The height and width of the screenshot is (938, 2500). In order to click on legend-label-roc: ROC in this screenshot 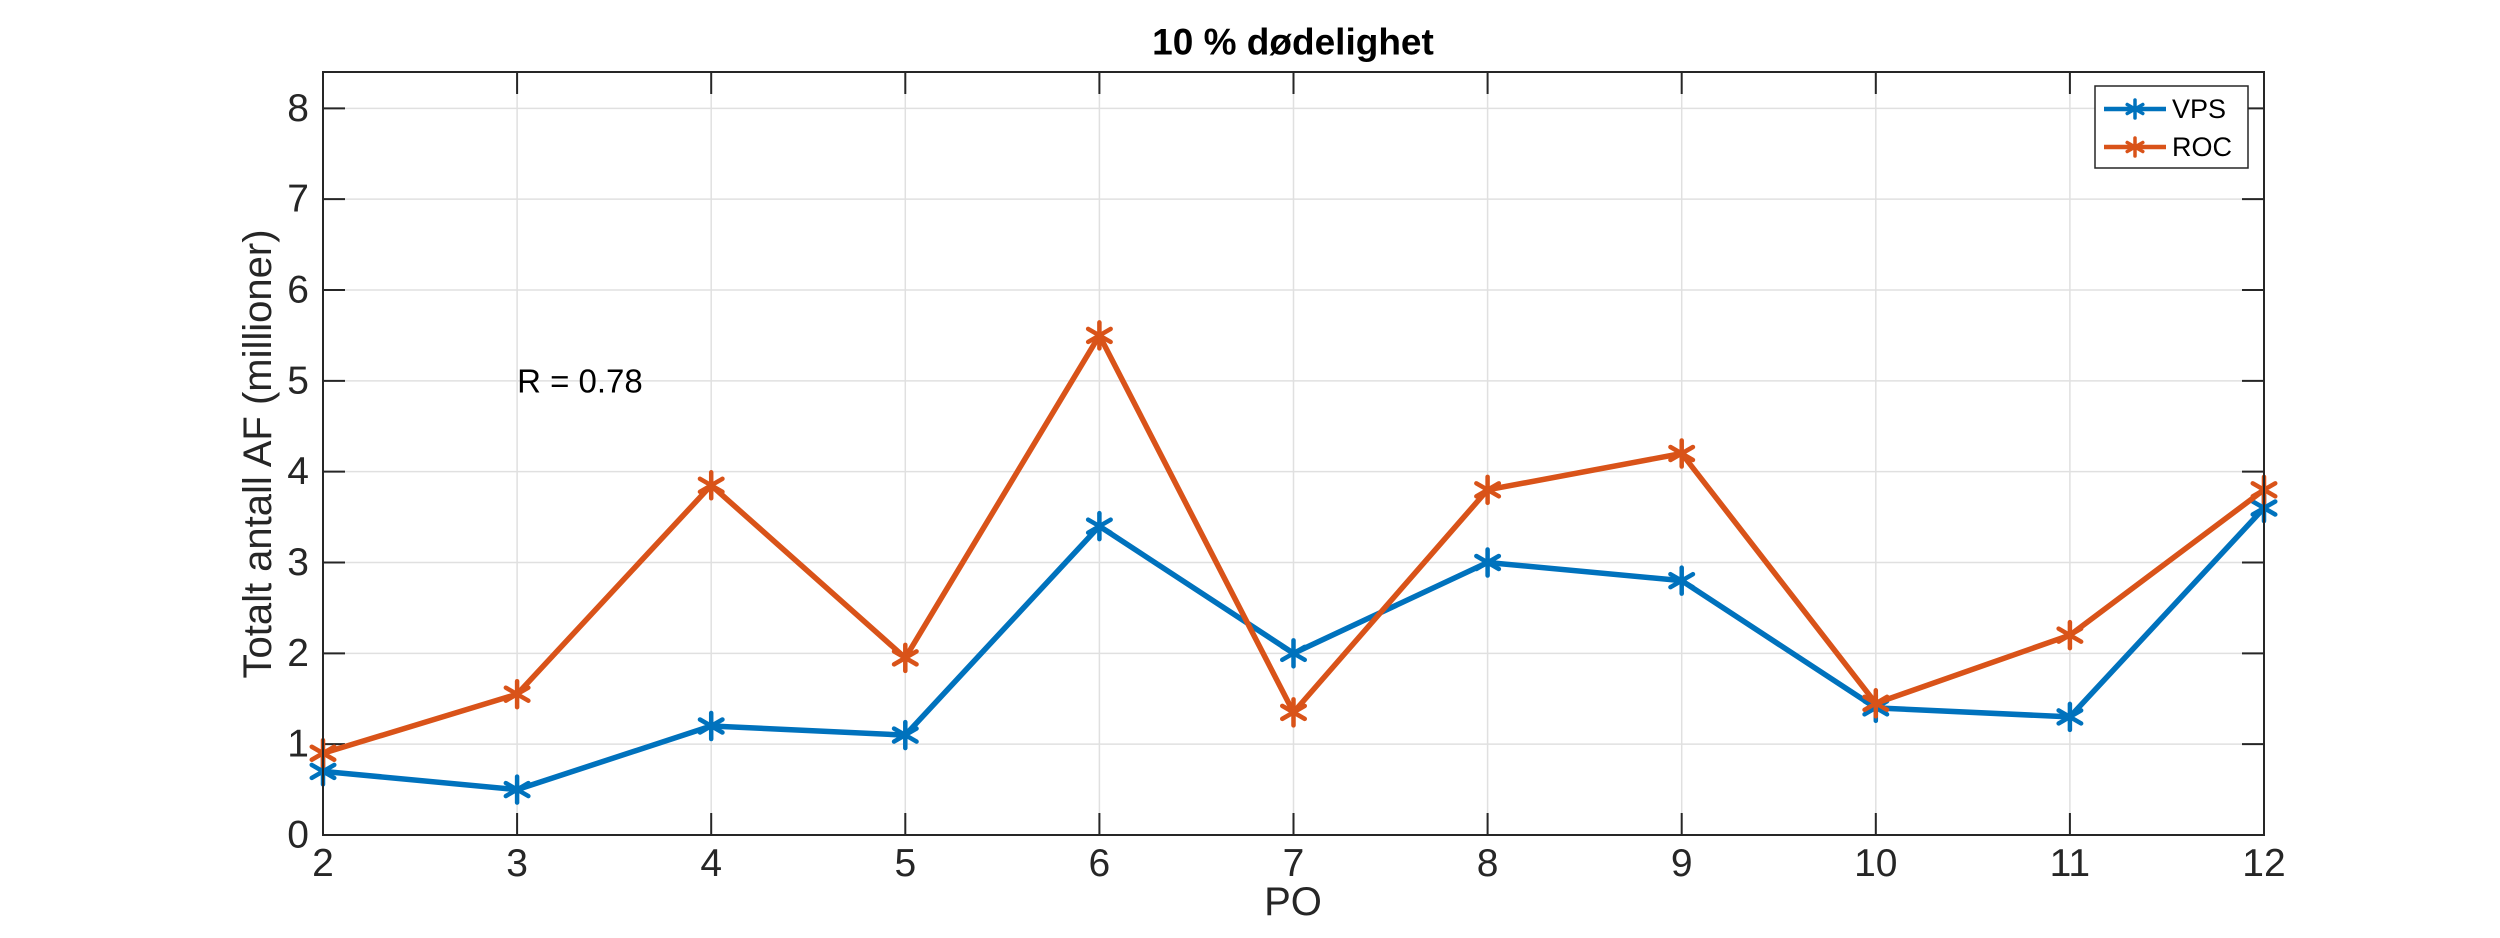, I will do `click(2202, 147)`.